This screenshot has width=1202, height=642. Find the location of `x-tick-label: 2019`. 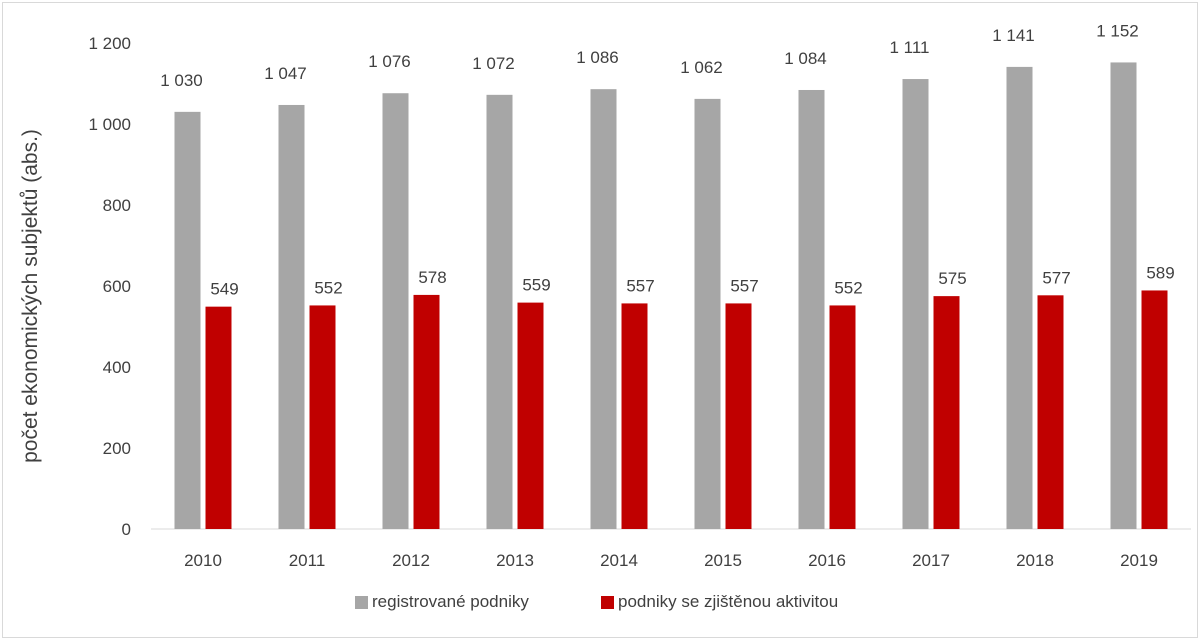

x-tick-label: 2019 is located at coordinates (1139, 560).